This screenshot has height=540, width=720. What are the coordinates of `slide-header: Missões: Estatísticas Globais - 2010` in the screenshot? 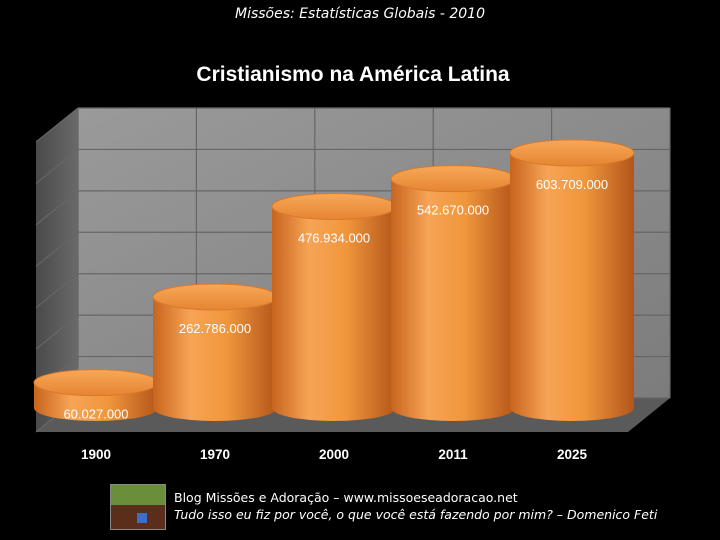 It's located at (359, 14).